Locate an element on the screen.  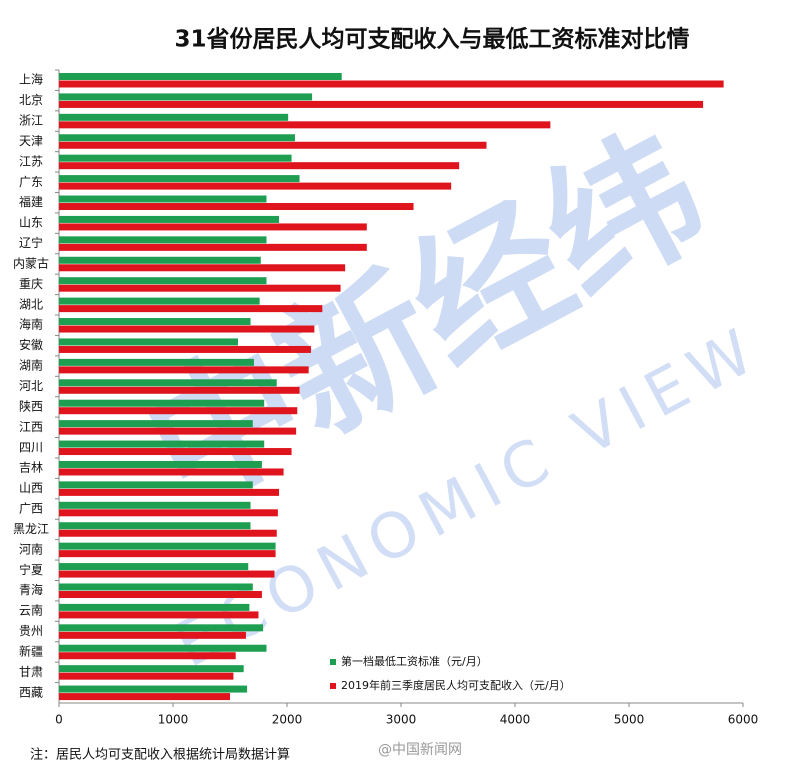
y-tick-label: 贵州 is located at coordinates (31, 631).